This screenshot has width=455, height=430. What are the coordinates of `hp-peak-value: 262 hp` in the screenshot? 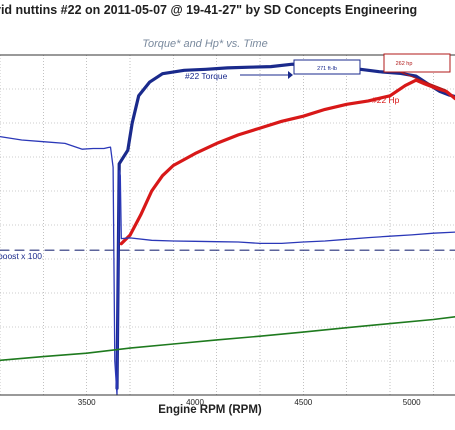 It's located at (404, 64).